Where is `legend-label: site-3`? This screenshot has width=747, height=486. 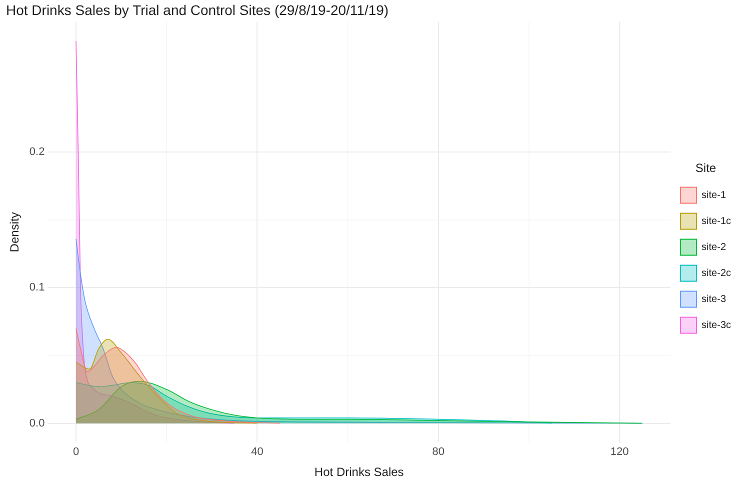 legend-label: site-3 is located at coordinates (714, 299).